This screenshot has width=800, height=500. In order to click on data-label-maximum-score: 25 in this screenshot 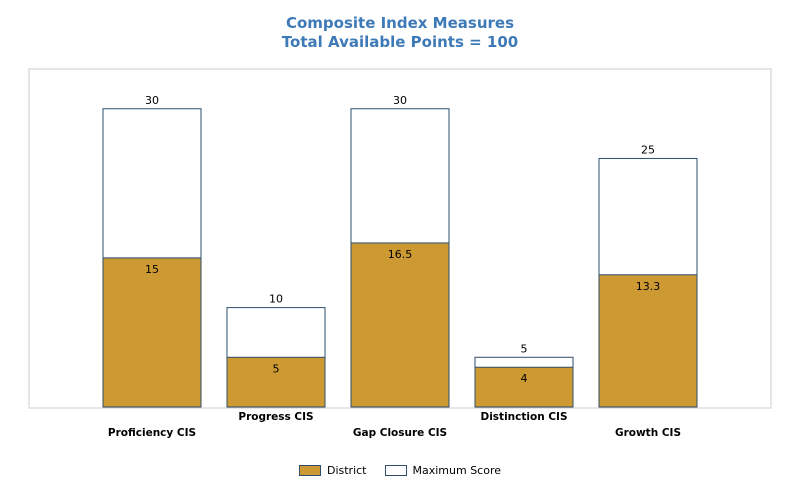, I will do `click(648, 149)`.